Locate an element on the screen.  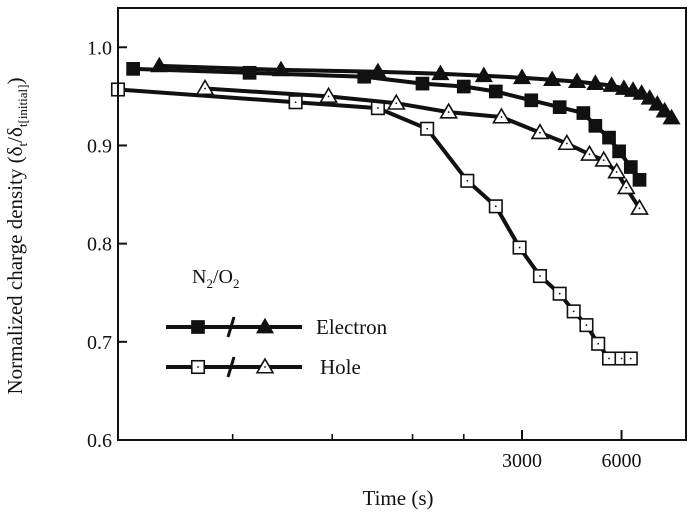
data-point-hole-n2-6-center-dot is located at coordinates (495, 206).